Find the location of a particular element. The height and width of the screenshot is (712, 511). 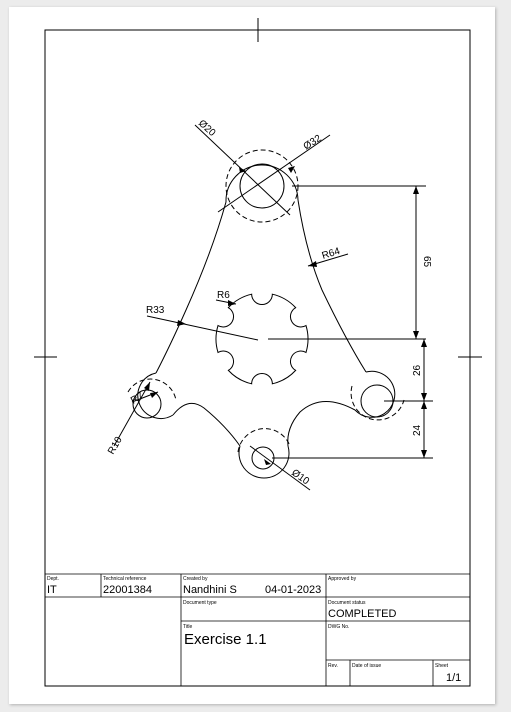

left-lobe-outline is located at coordinates (155, 395).